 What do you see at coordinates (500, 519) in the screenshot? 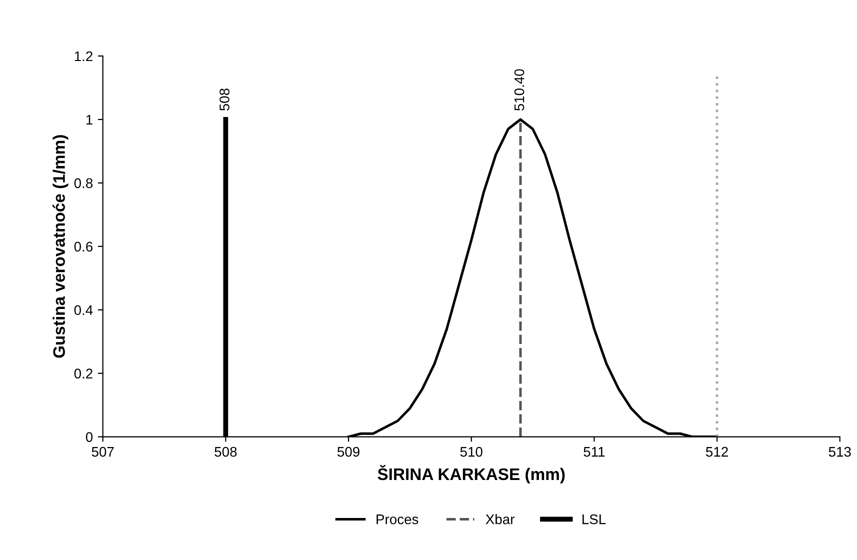
I see `legend-label: Xbar` at bounding box center [500, 519].